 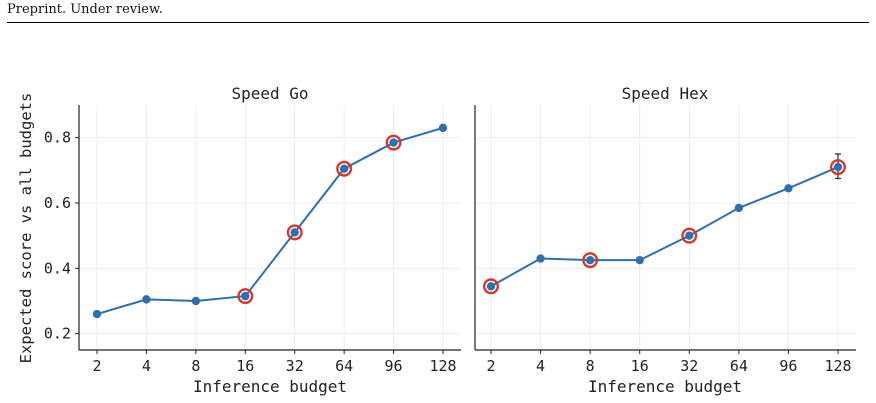 What do you see at coordinates (669, 362) in the screenshot?
I see `x-ticks-right: 2 4 8 16 32 64 96 128` at bounding box center [669, 362].